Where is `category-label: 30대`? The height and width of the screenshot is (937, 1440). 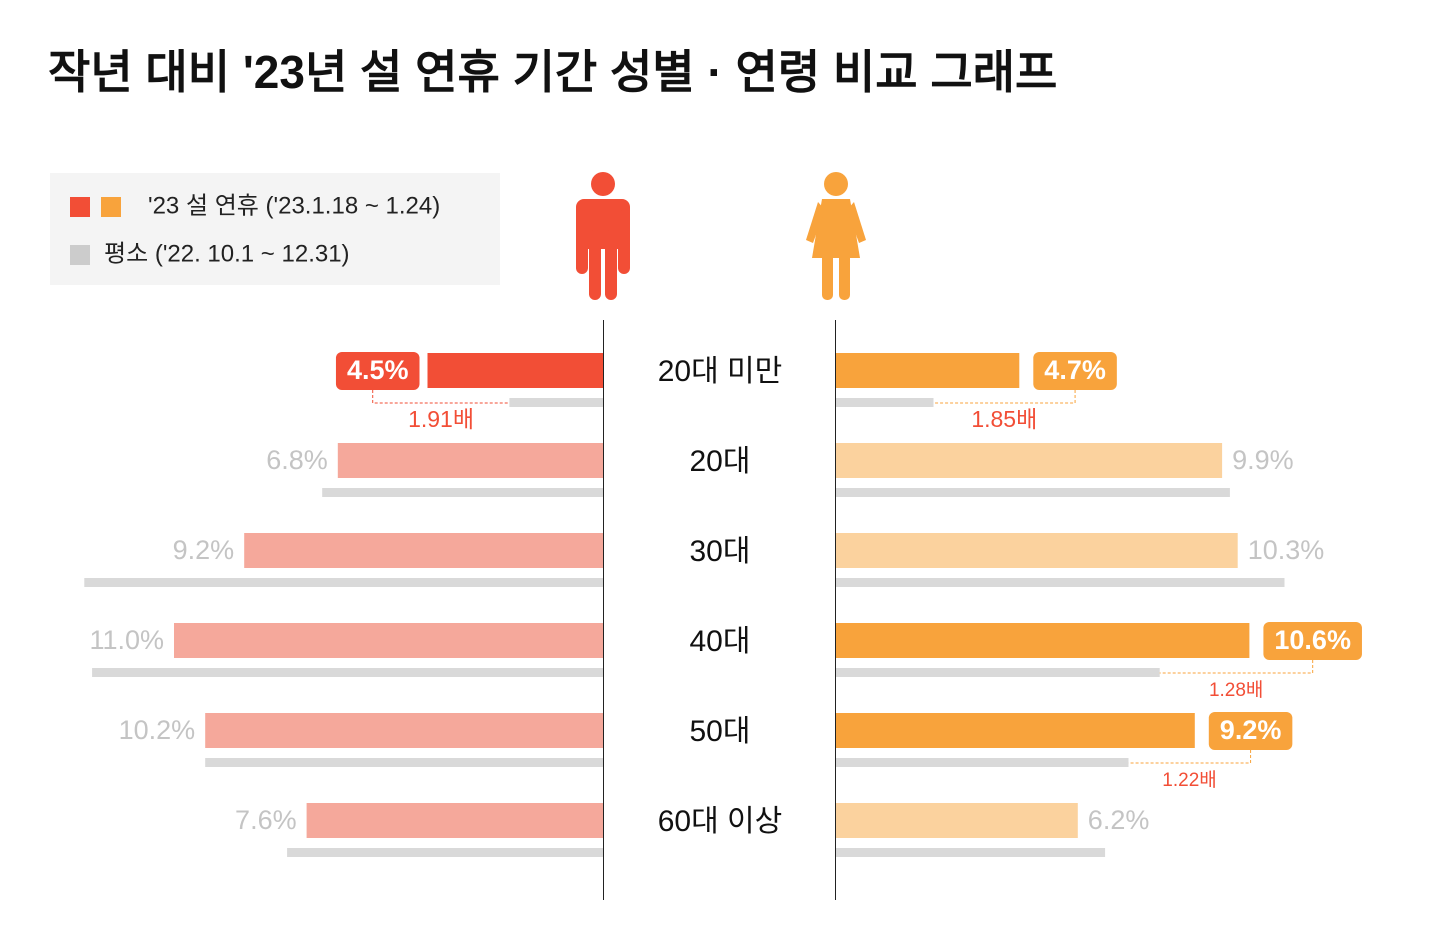
category-label: 30대 is located at coordinates (720, 551).